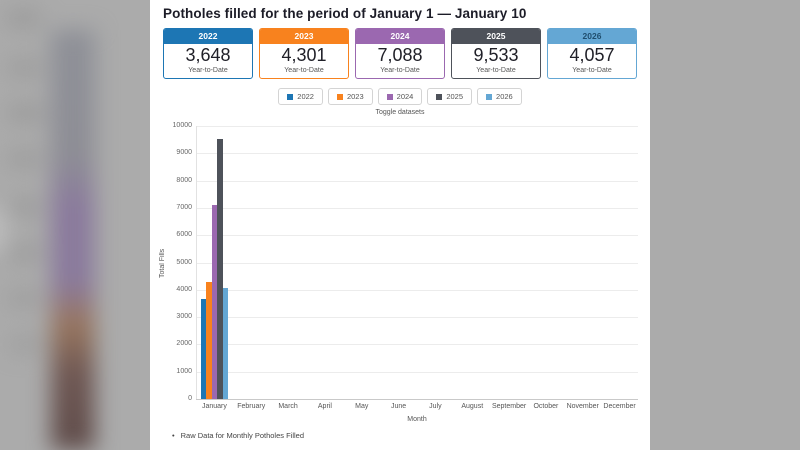 Image resolution: width=800 pixels, height=450 pixels. Describe the element at coordinates (220, 268) in the screenshot. I see `bar-2025-january` at that location.